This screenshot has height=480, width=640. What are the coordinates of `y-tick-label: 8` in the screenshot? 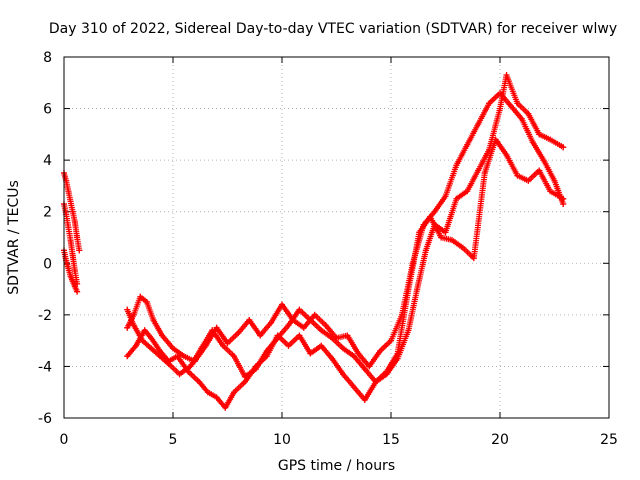 It's located at (47, 58).